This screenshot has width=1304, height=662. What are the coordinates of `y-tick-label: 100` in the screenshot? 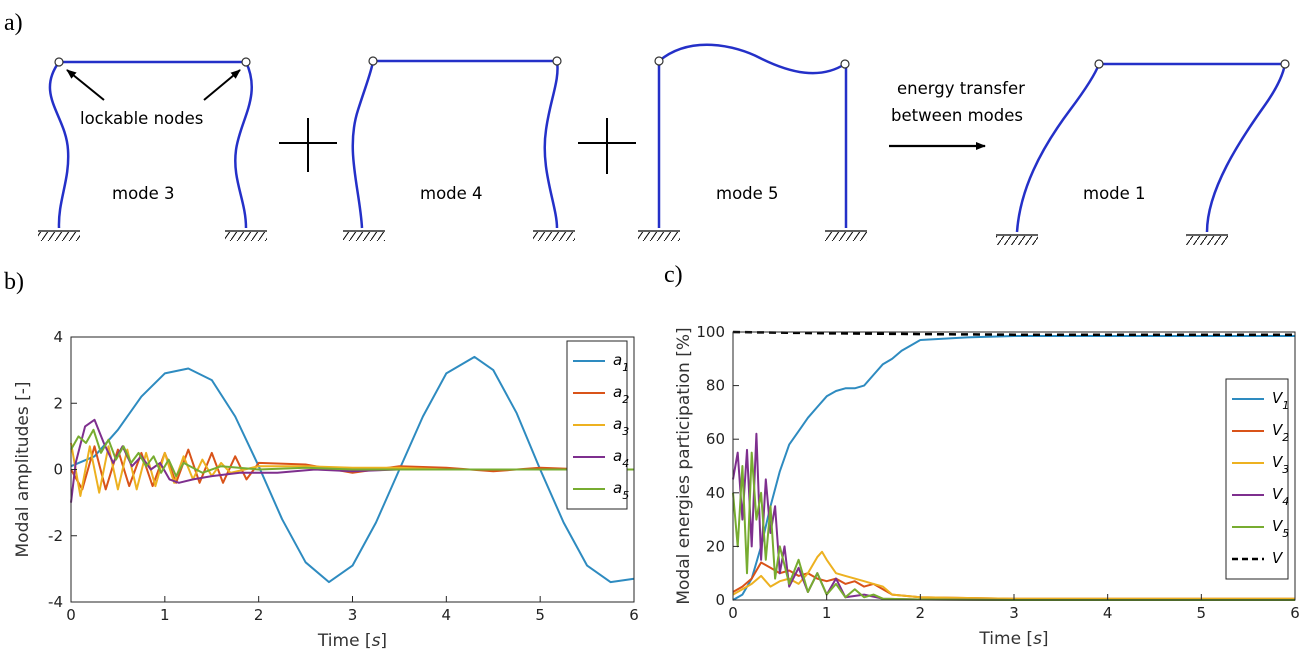 It's located at (710, 332).